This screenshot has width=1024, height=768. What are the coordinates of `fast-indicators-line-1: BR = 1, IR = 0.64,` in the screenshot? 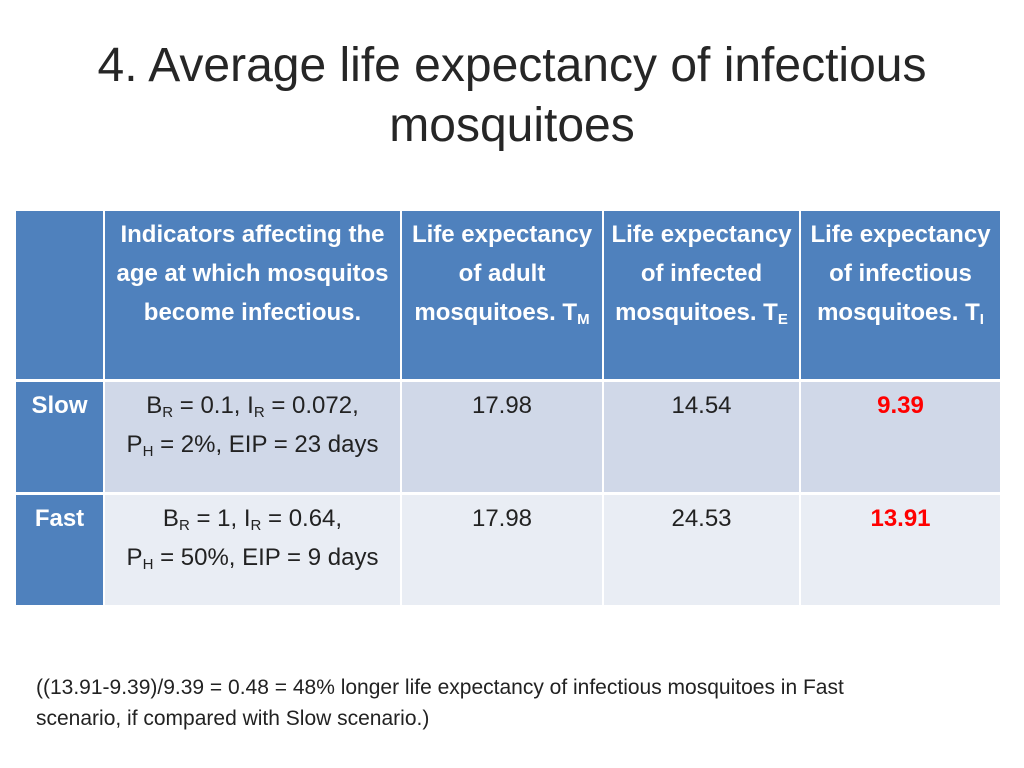 It's located at (252, 518).